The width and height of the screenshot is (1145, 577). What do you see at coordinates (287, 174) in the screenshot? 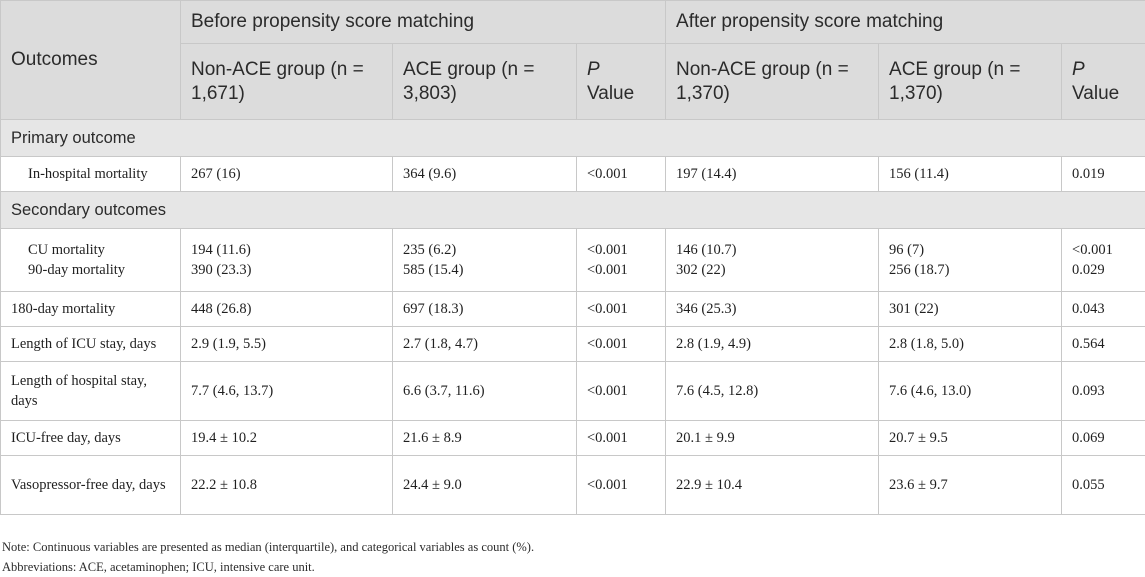
I see `cell: 267 (16)` at bounding box center [287, 174].